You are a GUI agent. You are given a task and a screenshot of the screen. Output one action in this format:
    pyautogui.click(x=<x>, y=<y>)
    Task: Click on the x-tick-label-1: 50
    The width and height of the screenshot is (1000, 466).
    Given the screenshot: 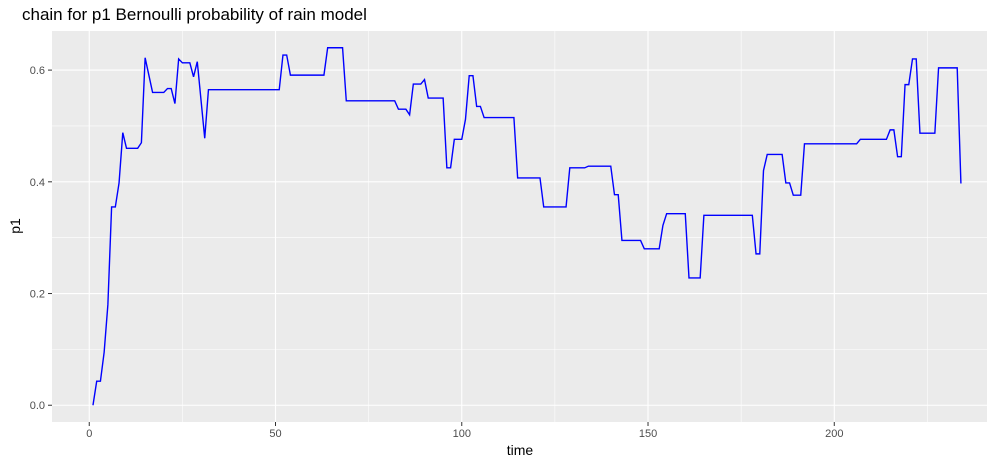 What is the action you would take?
    pyautogui.click(x=275, y=434)
    